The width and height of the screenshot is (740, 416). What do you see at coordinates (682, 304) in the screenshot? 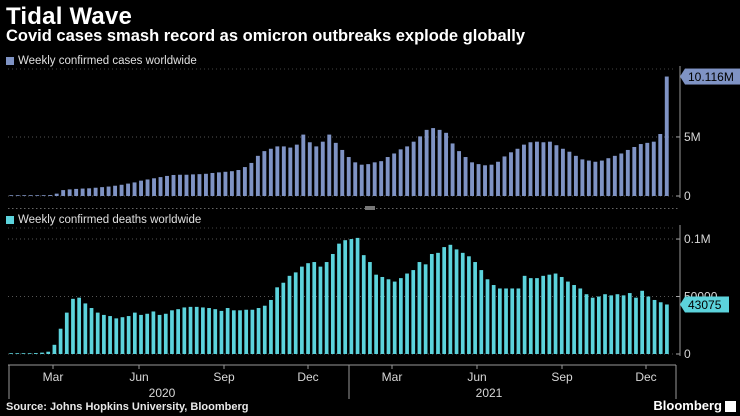
I see `deaths-last-value-pointer` at bounding box center [682, 304].